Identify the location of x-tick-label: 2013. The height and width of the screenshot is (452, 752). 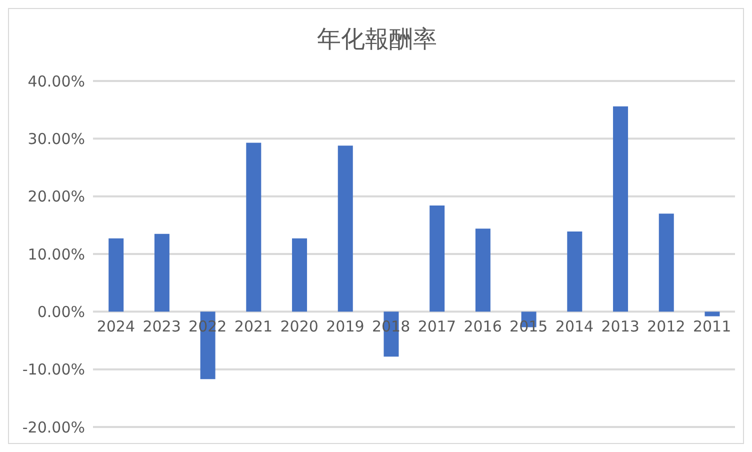
(620, 327).